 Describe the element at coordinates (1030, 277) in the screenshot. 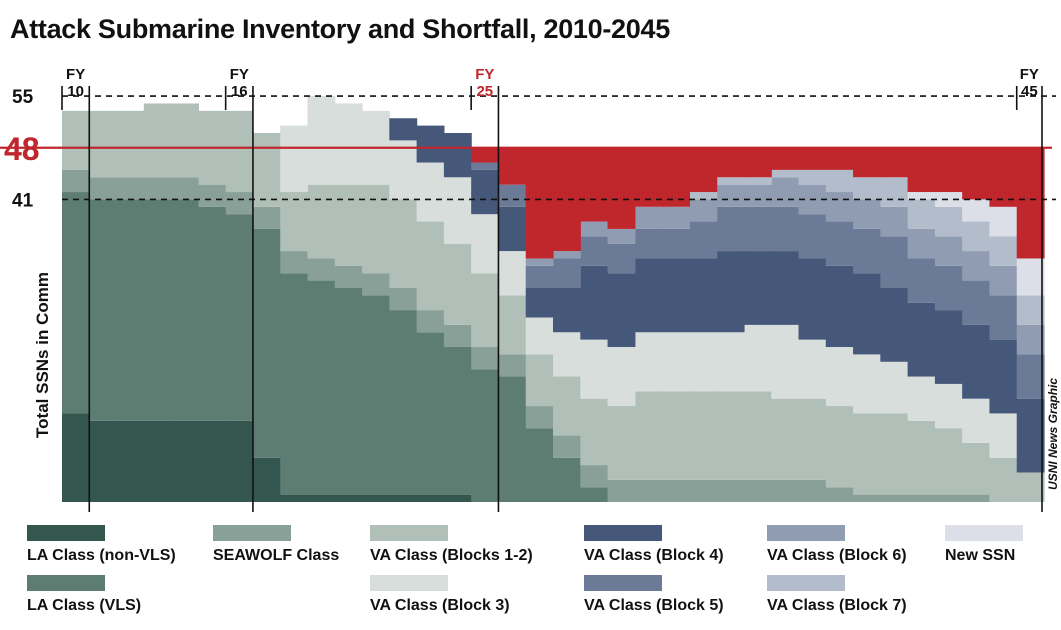

I see `bar-new-ssn-2045` at that location.